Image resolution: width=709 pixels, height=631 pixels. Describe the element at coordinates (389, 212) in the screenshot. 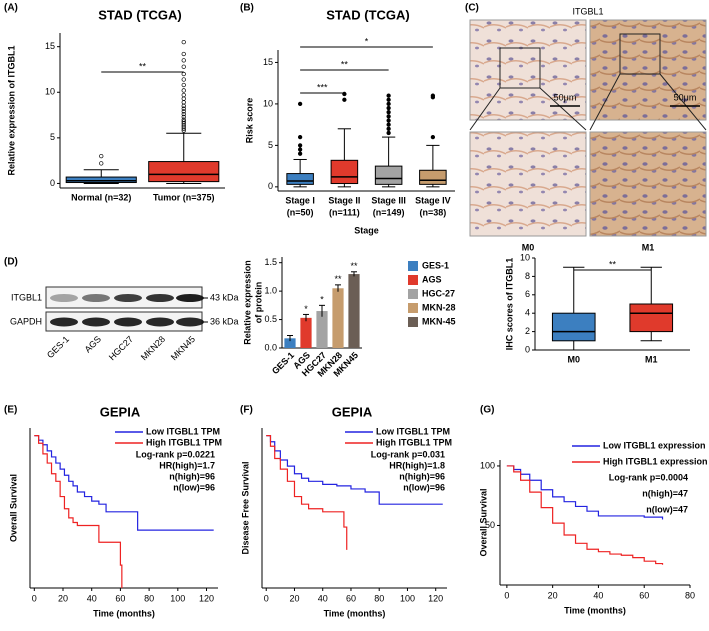

I see `x-tick-sublabel: (n=149)` at that location.